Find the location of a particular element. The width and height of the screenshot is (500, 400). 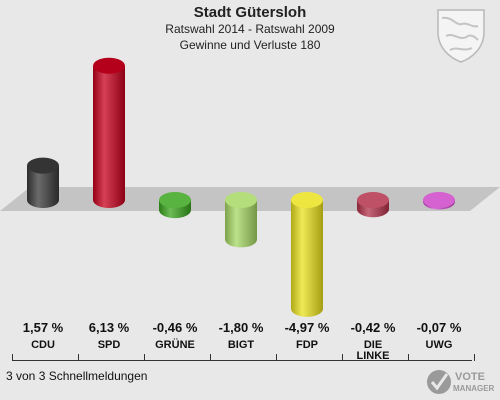

bar-bigt is located at coordinates (241, 220).